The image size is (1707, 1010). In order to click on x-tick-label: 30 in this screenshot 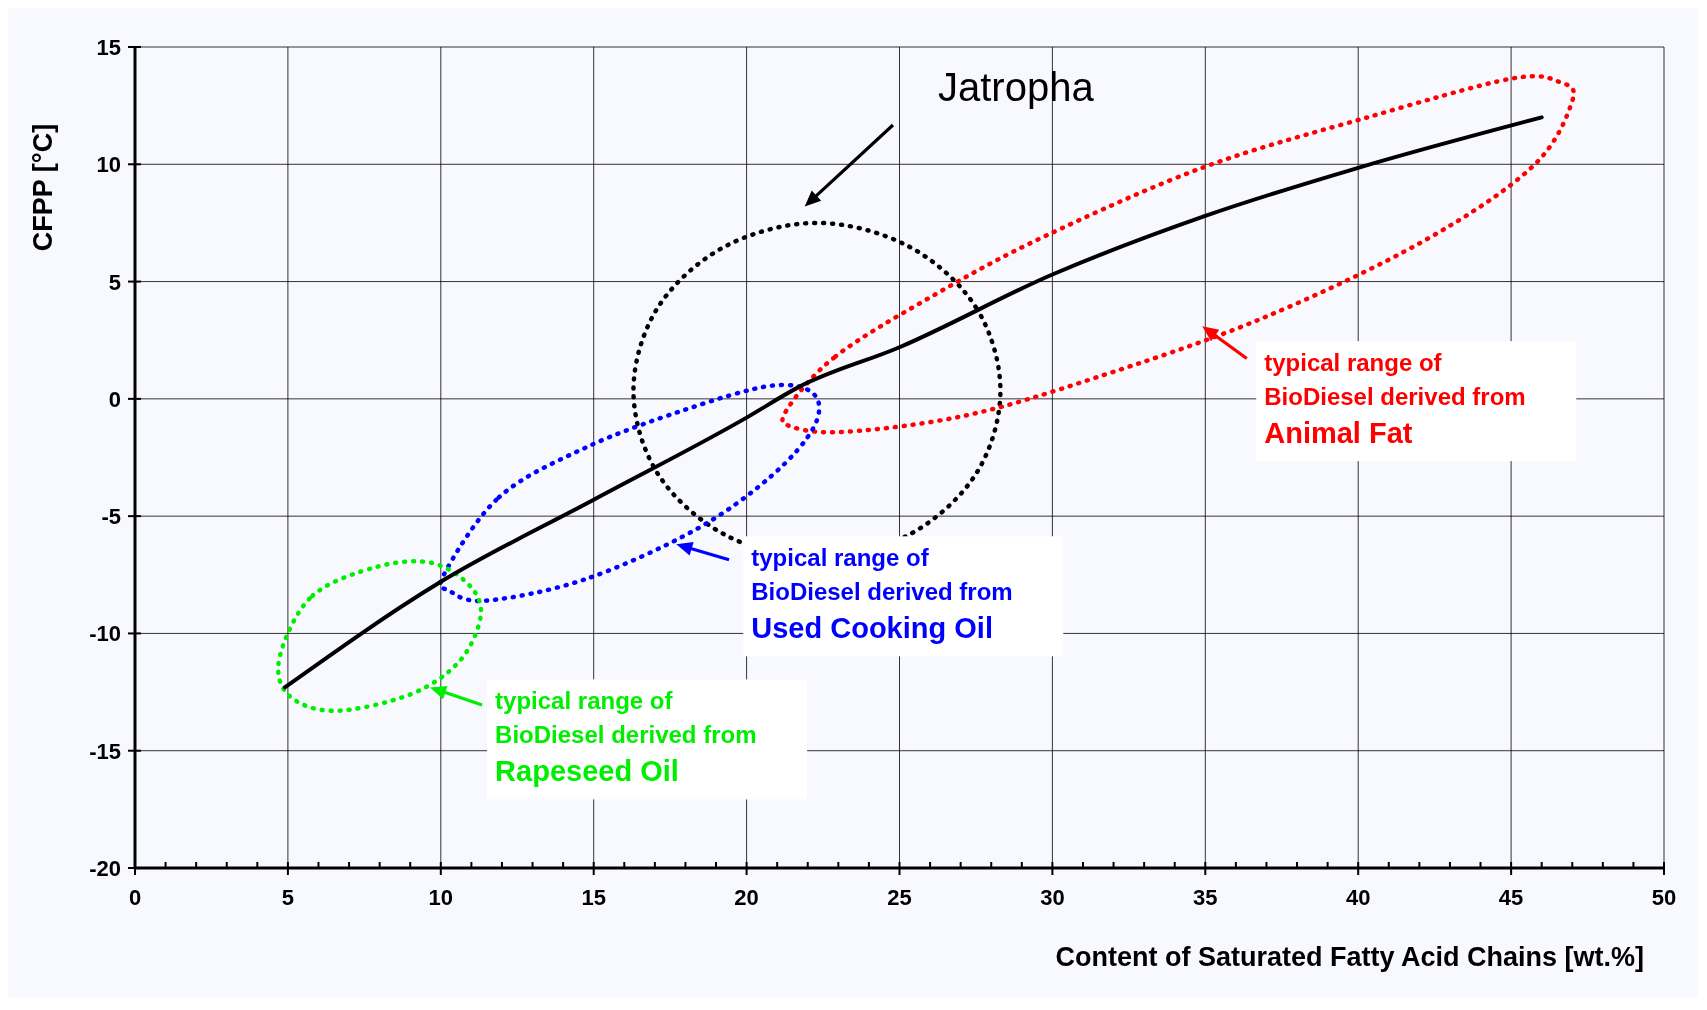, I will do `click(1052, 897)`.